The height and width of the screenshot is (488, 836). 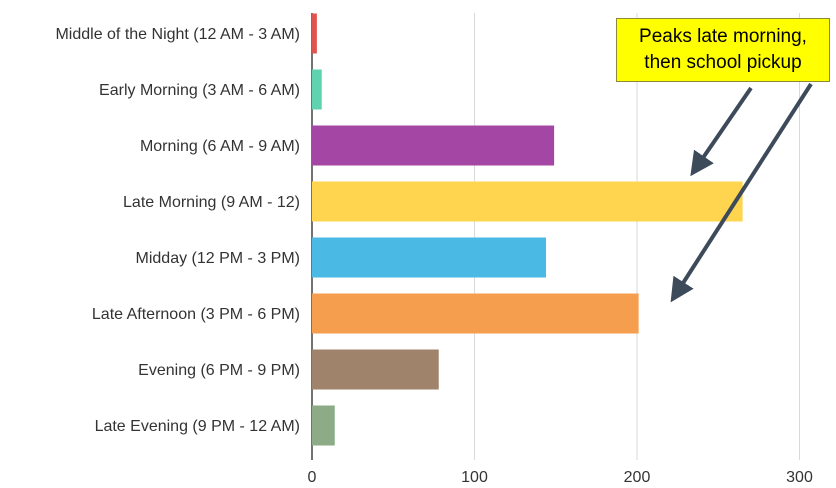 I want to click on x-tick-label: 300, so click(x=799, y=477).